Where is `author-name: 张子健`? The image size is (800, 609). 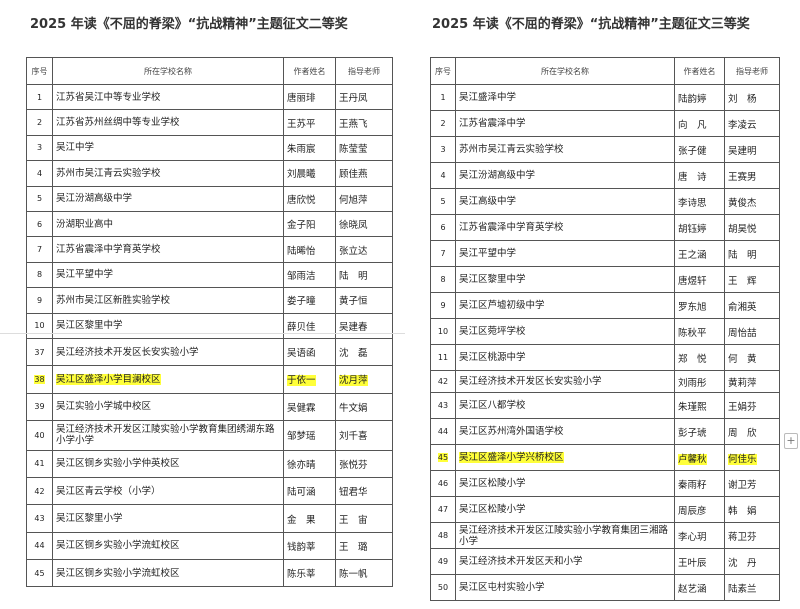
author-name: 张子健 is located at coordinates (699, 149).